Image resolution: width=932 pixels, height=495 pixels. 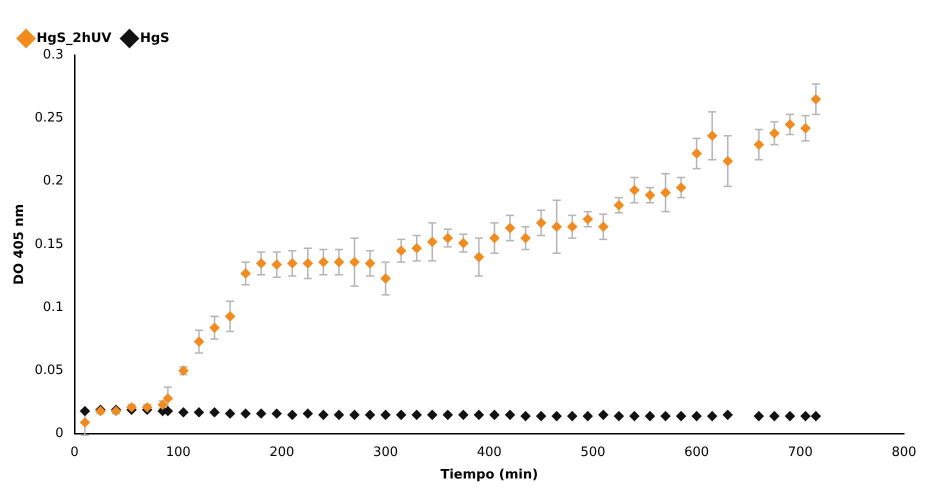 I want to click on x-tick-label: 0, so click(x=74, y=452).